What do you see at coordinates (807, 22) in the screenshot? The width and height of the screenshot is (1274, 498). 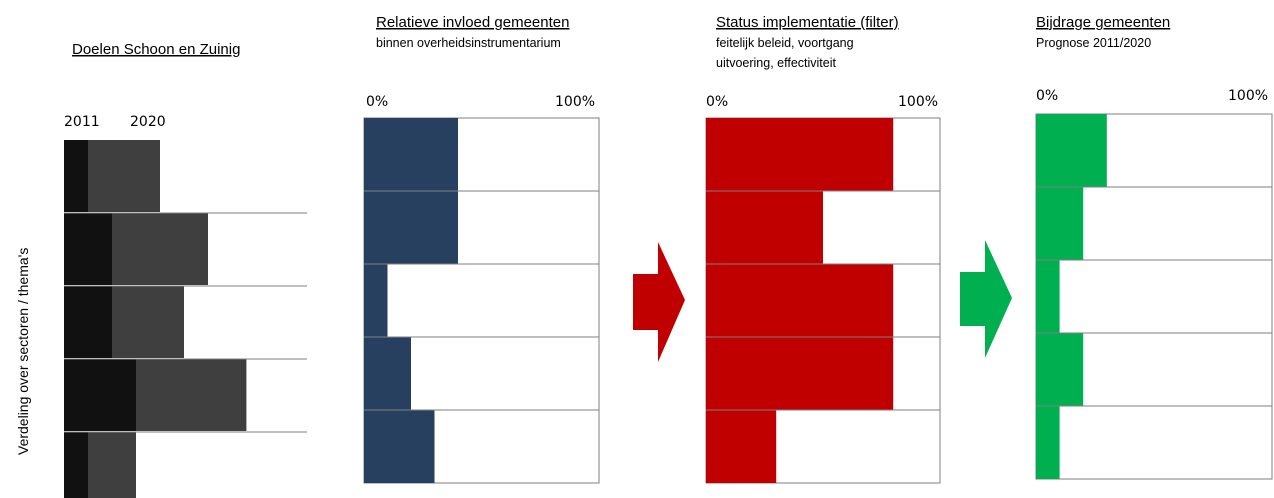 I see `implementation-title: Status implementatie (filter)` at bounding box center [807, 22].